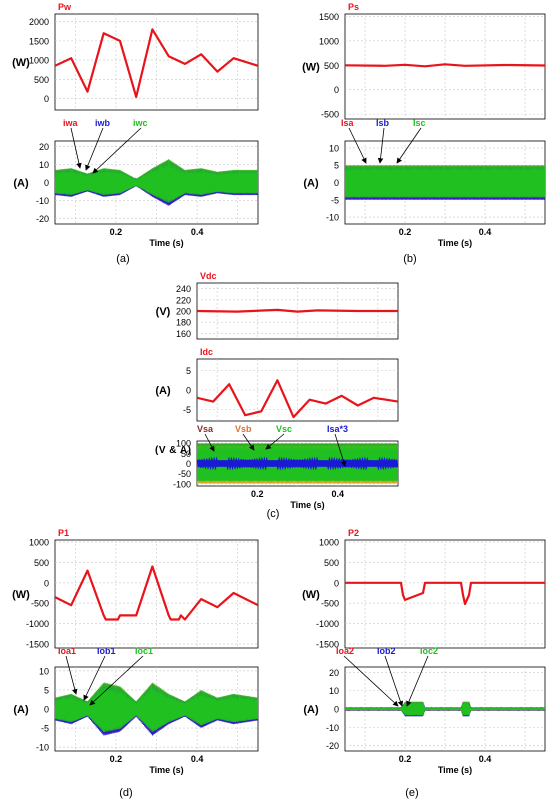 Image resolution: width=550 pixels, height=806 pixels. Describe the element at coordinates (144, 651) in the screenshot. I see `legend-label: Ioc1` at that location.